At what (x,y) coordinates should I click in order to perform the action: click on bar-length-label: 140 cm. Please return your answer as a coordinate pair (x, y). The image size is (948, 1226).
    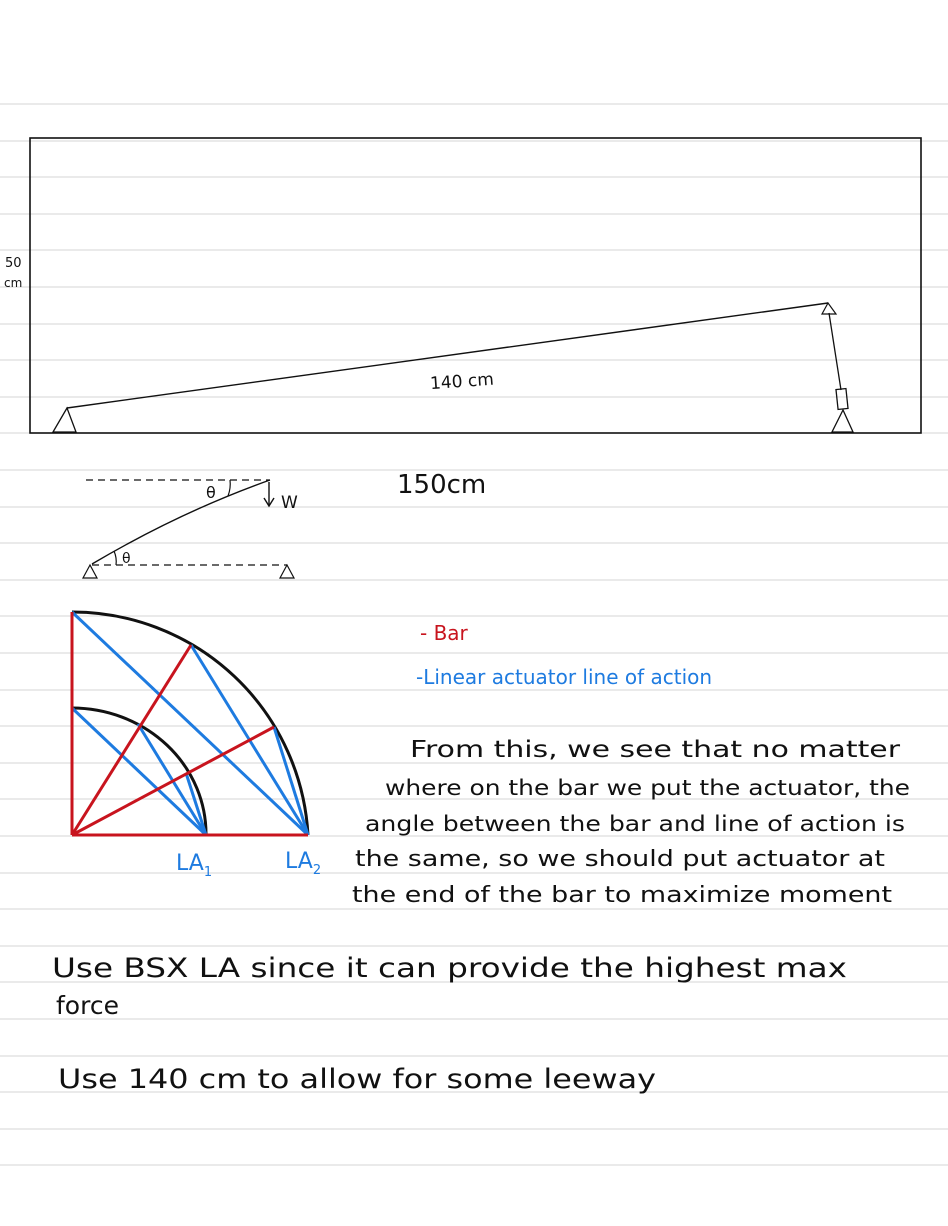
    Looking at the image, I should click on (461, 382).